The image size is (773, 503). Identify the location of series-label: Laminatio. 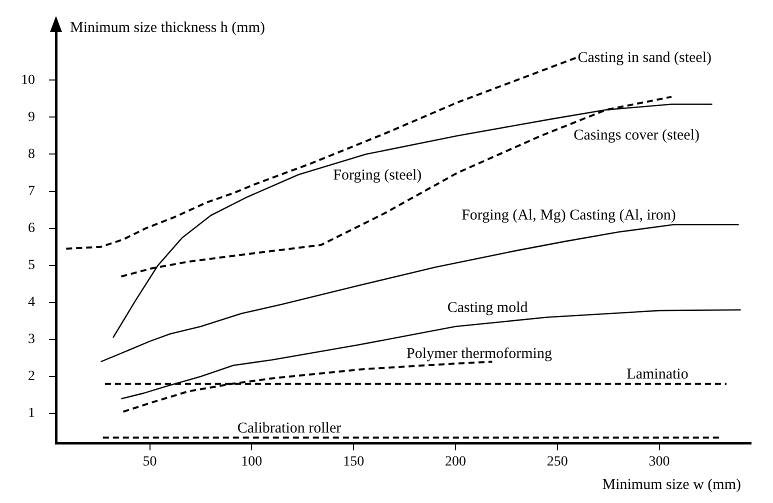
(657, 374).